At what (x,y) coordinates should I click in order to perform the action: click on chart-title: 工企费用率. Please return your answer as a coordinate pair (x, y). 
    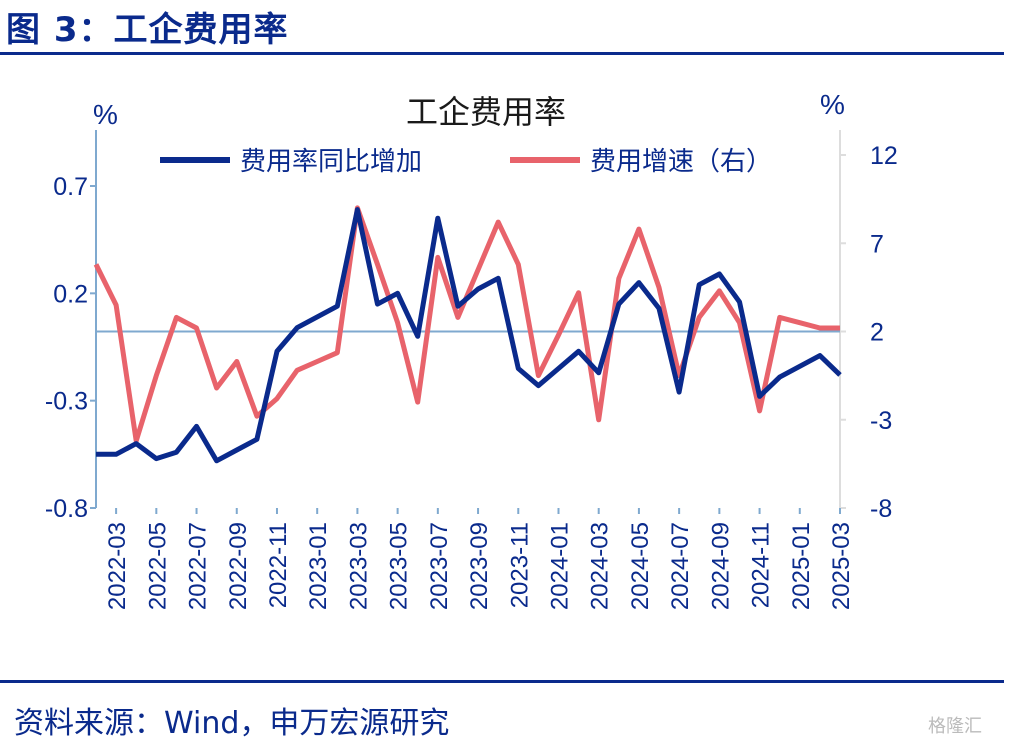
    Looking at the image, I should click on (486, 112).